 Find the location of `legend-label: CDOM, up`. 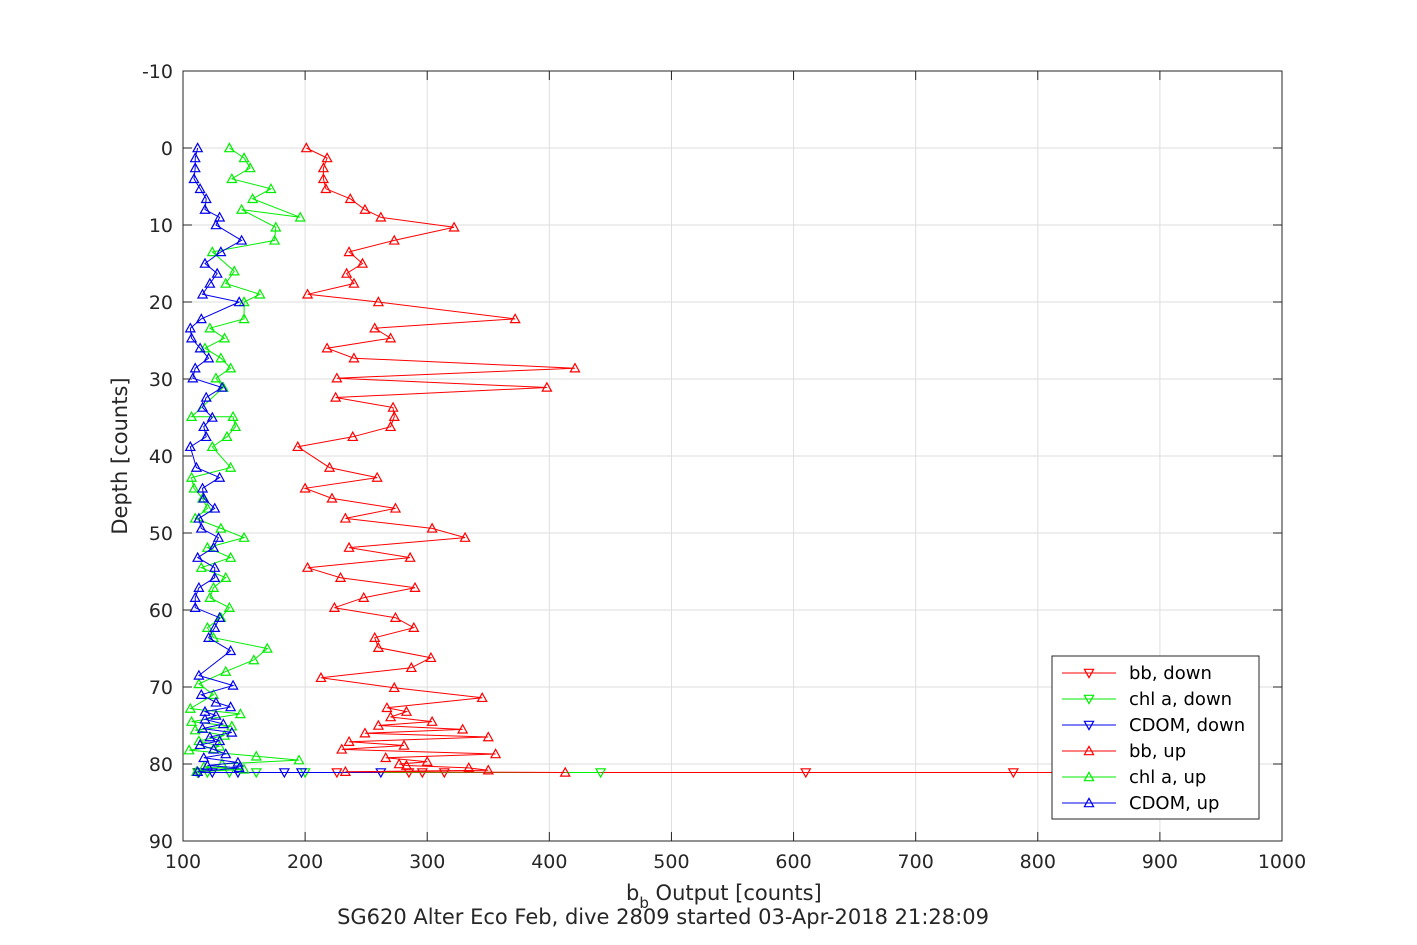

legend-label: CDOM, up is located at coordinates (1174, 803).